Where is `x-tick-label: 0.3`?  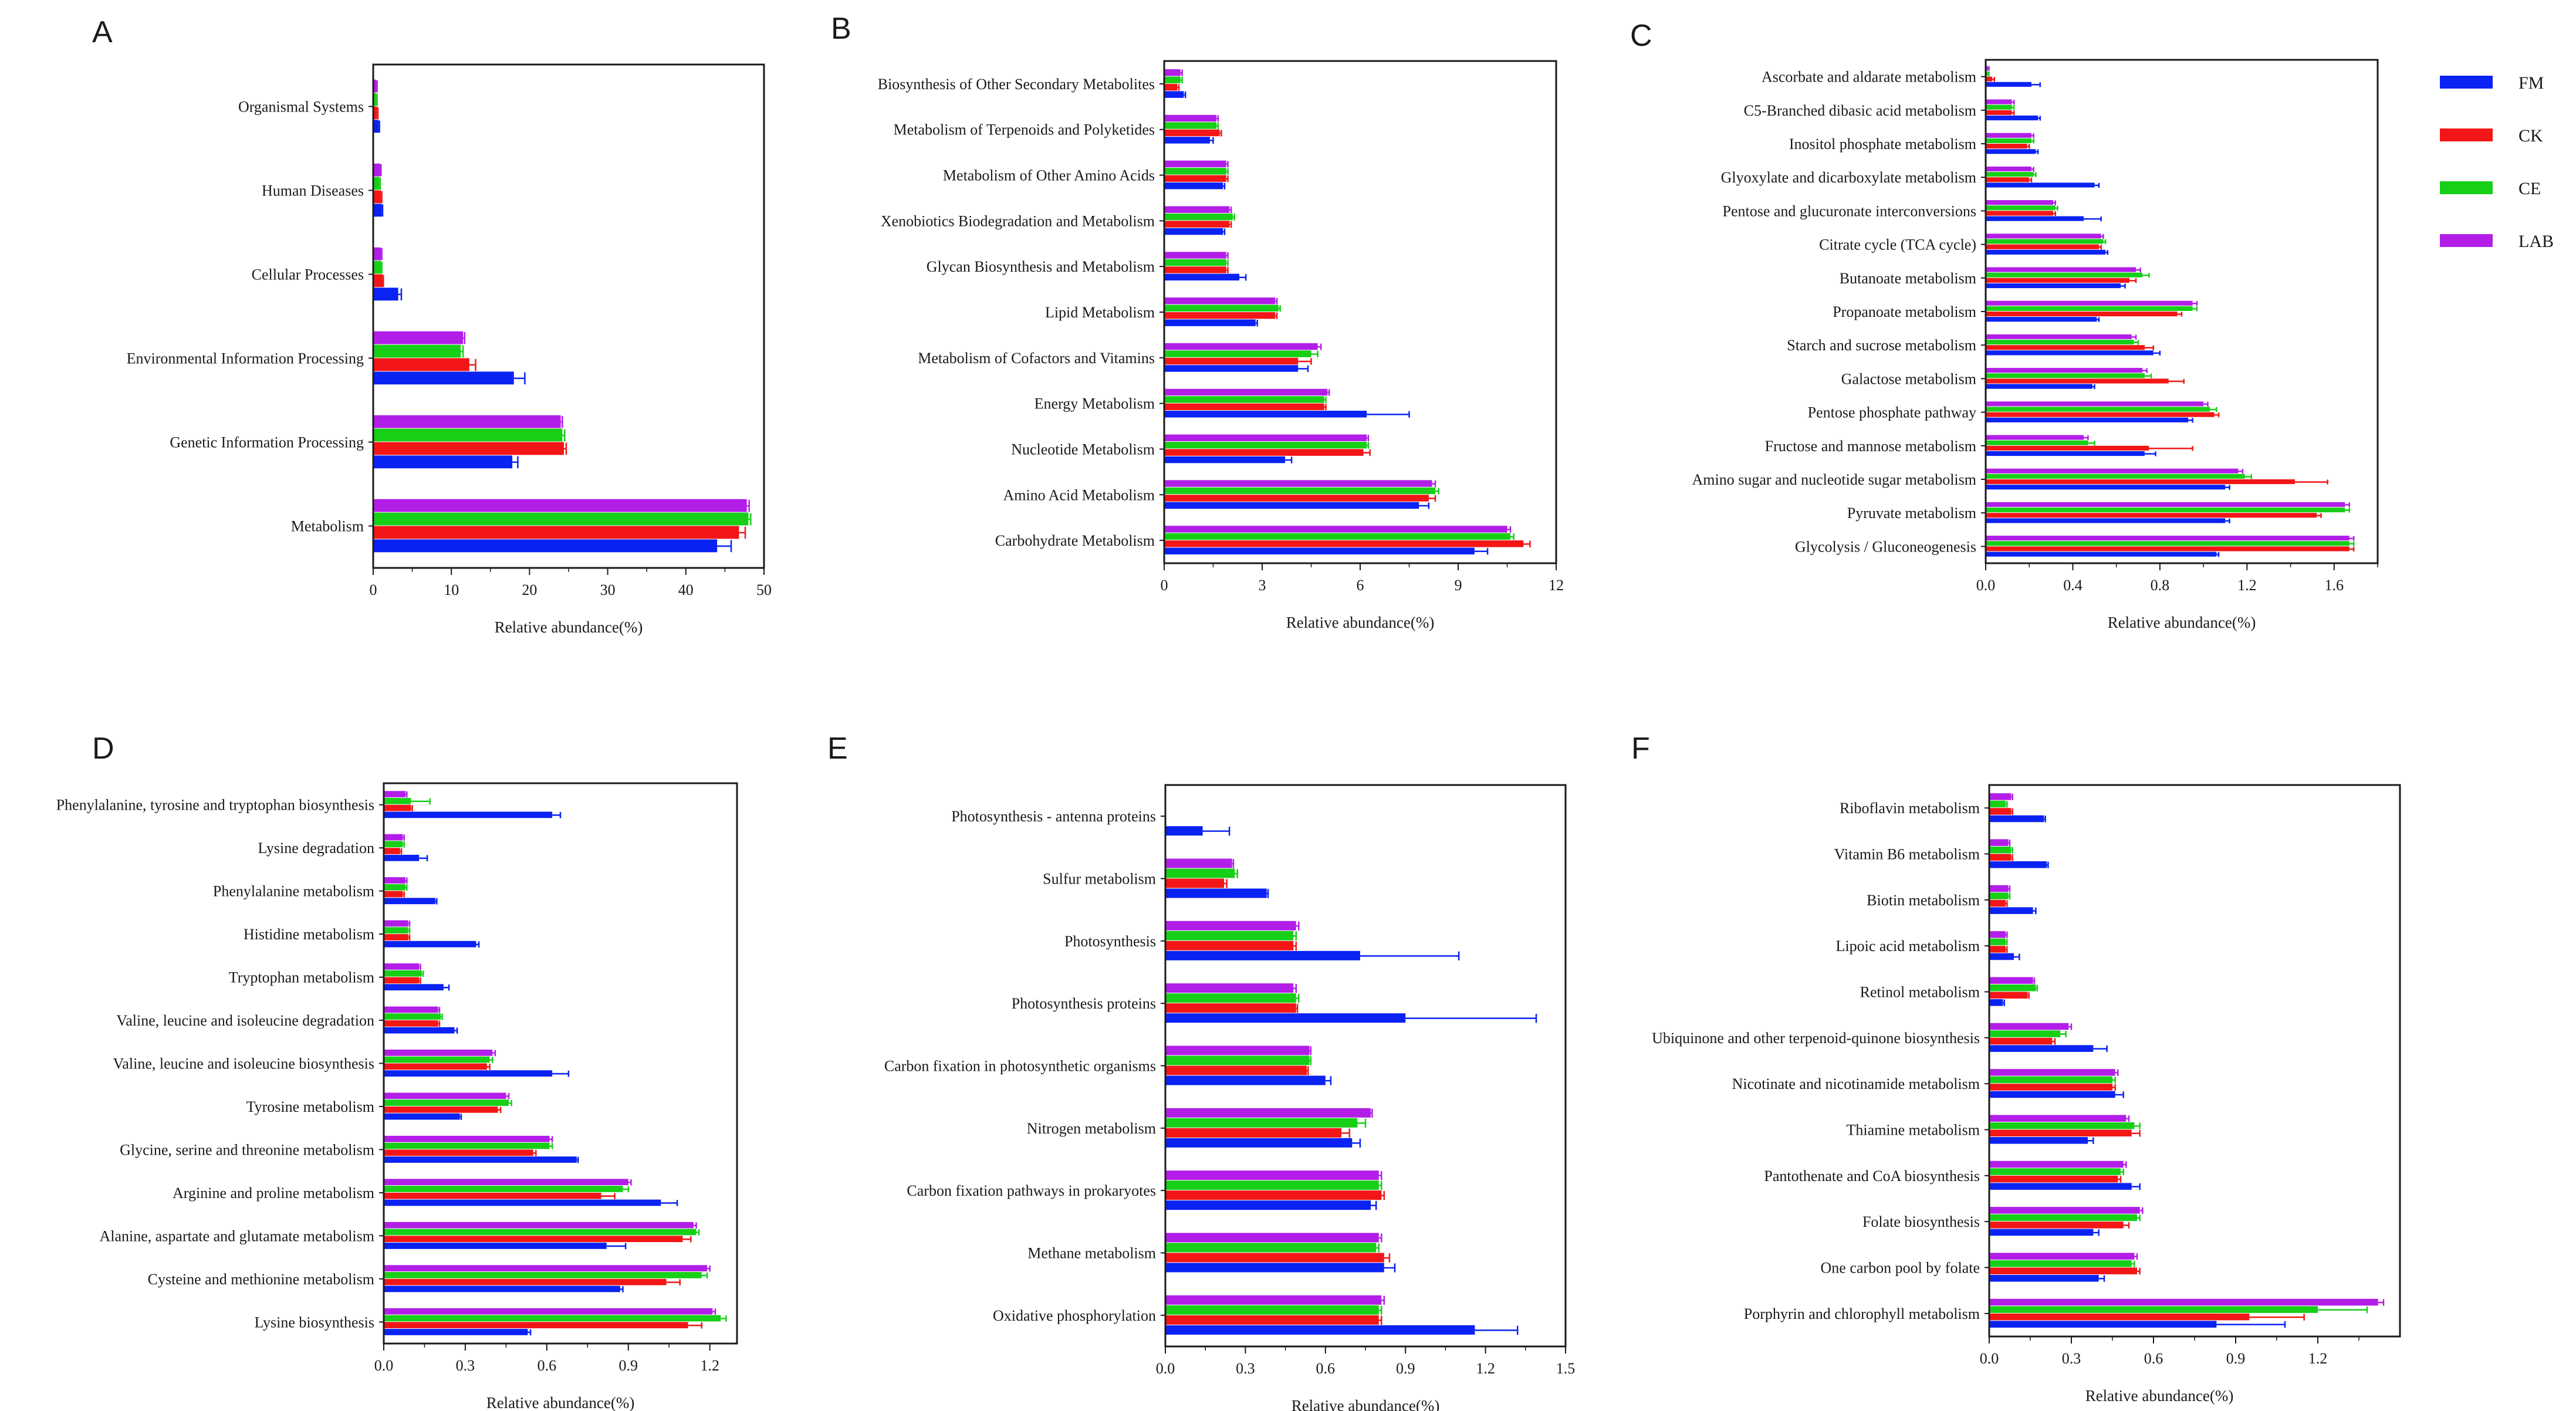 x-tick-label: 0.3 is located at coordinates (465, 1365).